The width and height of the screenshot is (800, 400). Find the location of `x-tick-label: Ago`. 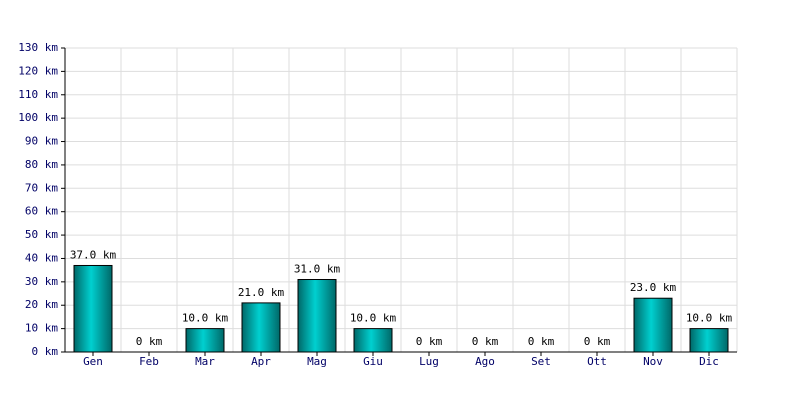

x-tick-label: Ago is located at coordinates (485, 361).